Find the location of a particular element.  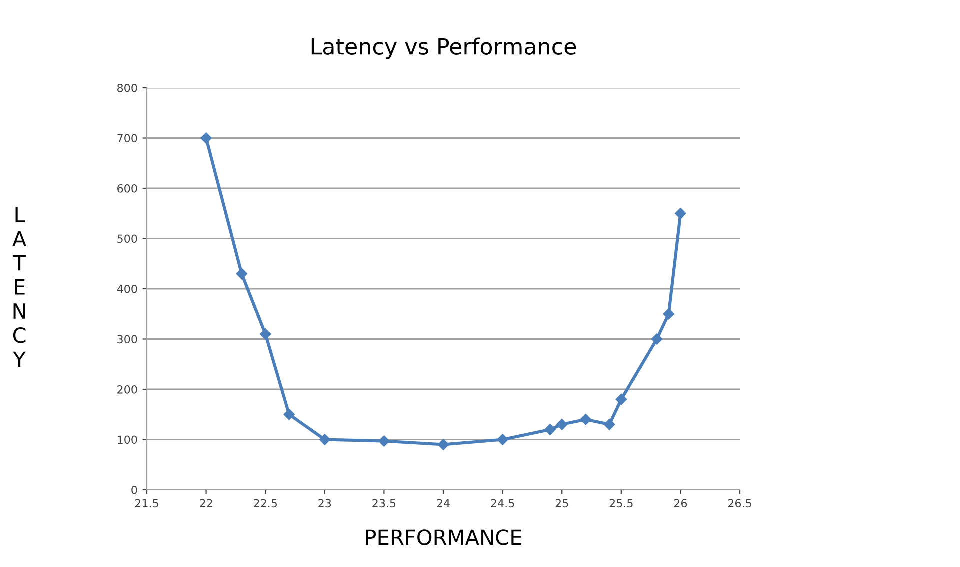

y-tick-label: 800 is located at coordinates (128, 88).